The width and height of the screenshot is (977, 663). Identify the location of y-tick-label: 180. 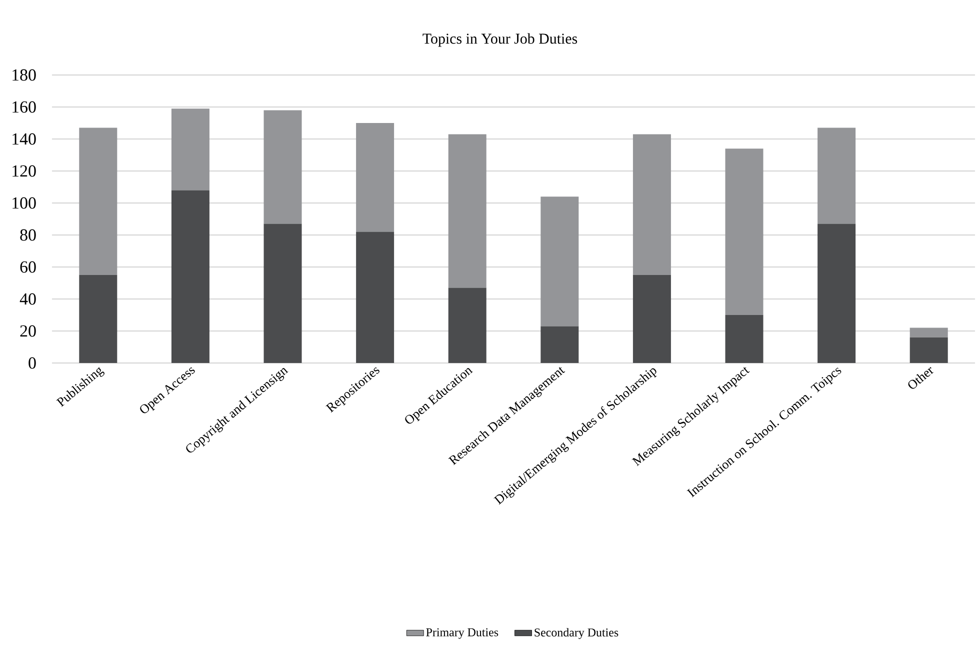
(24, 75).